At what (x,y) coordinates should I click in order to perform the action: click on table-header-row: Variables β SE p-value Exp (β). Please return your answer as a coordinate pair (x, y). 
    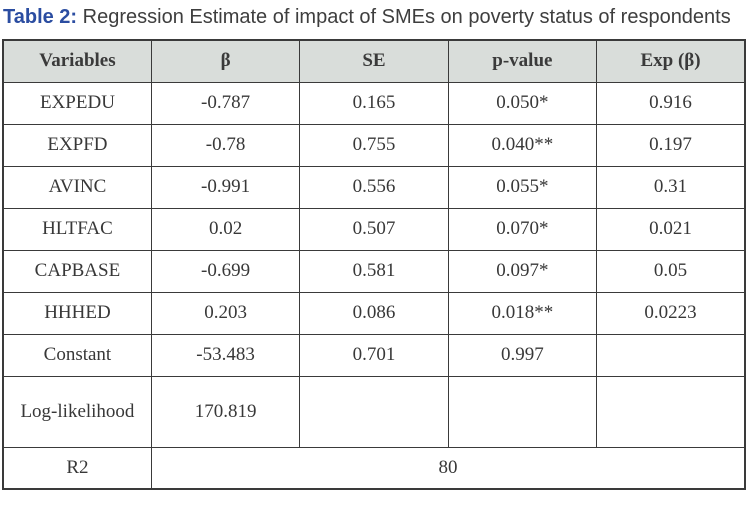
    Looking at the image, I should click on (374, 61).